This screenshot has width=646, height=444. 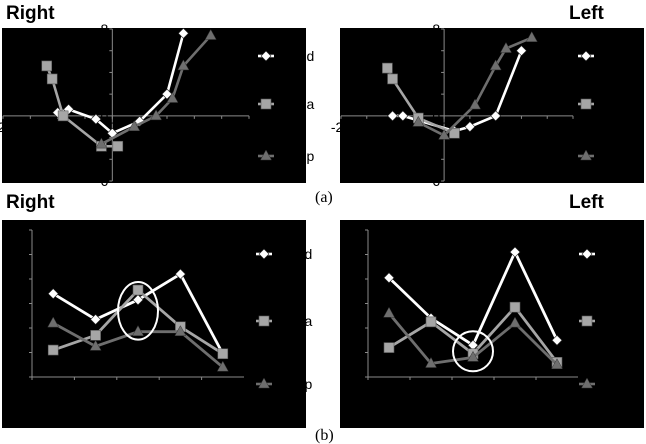 What do you see at coordinates (614, 104) in the screenshot?
I see `legend-label-L-Da: -L-Da` at bounding box center [614, 104].